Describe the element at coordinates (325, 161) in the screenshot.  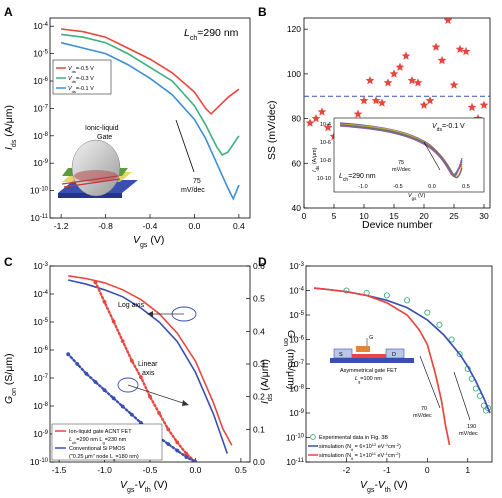
I see `panel-b-inset-y-tick: 10-8` at that location.